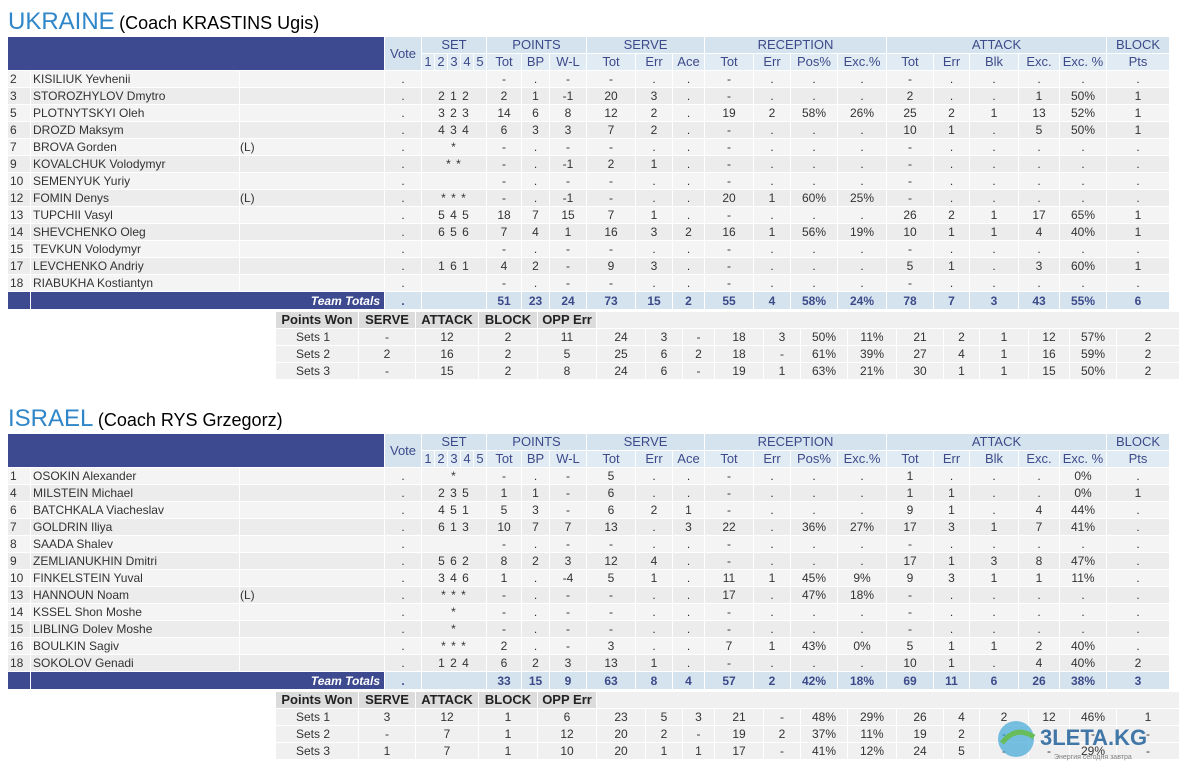  I want to click on player-row: 4 MILSTEIN Michael. 2 3 5 1 1-6.. -... 1 1.. 0% 1, so click(588, 493).